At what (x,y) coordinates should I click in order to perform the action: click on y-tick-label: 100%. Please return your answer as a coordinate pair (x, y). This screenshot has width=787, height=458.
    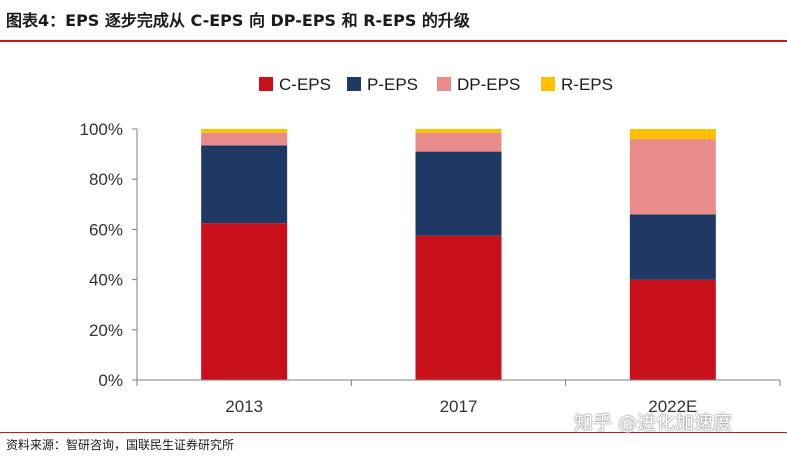
    Looking at the image, I should click on (101, 129).